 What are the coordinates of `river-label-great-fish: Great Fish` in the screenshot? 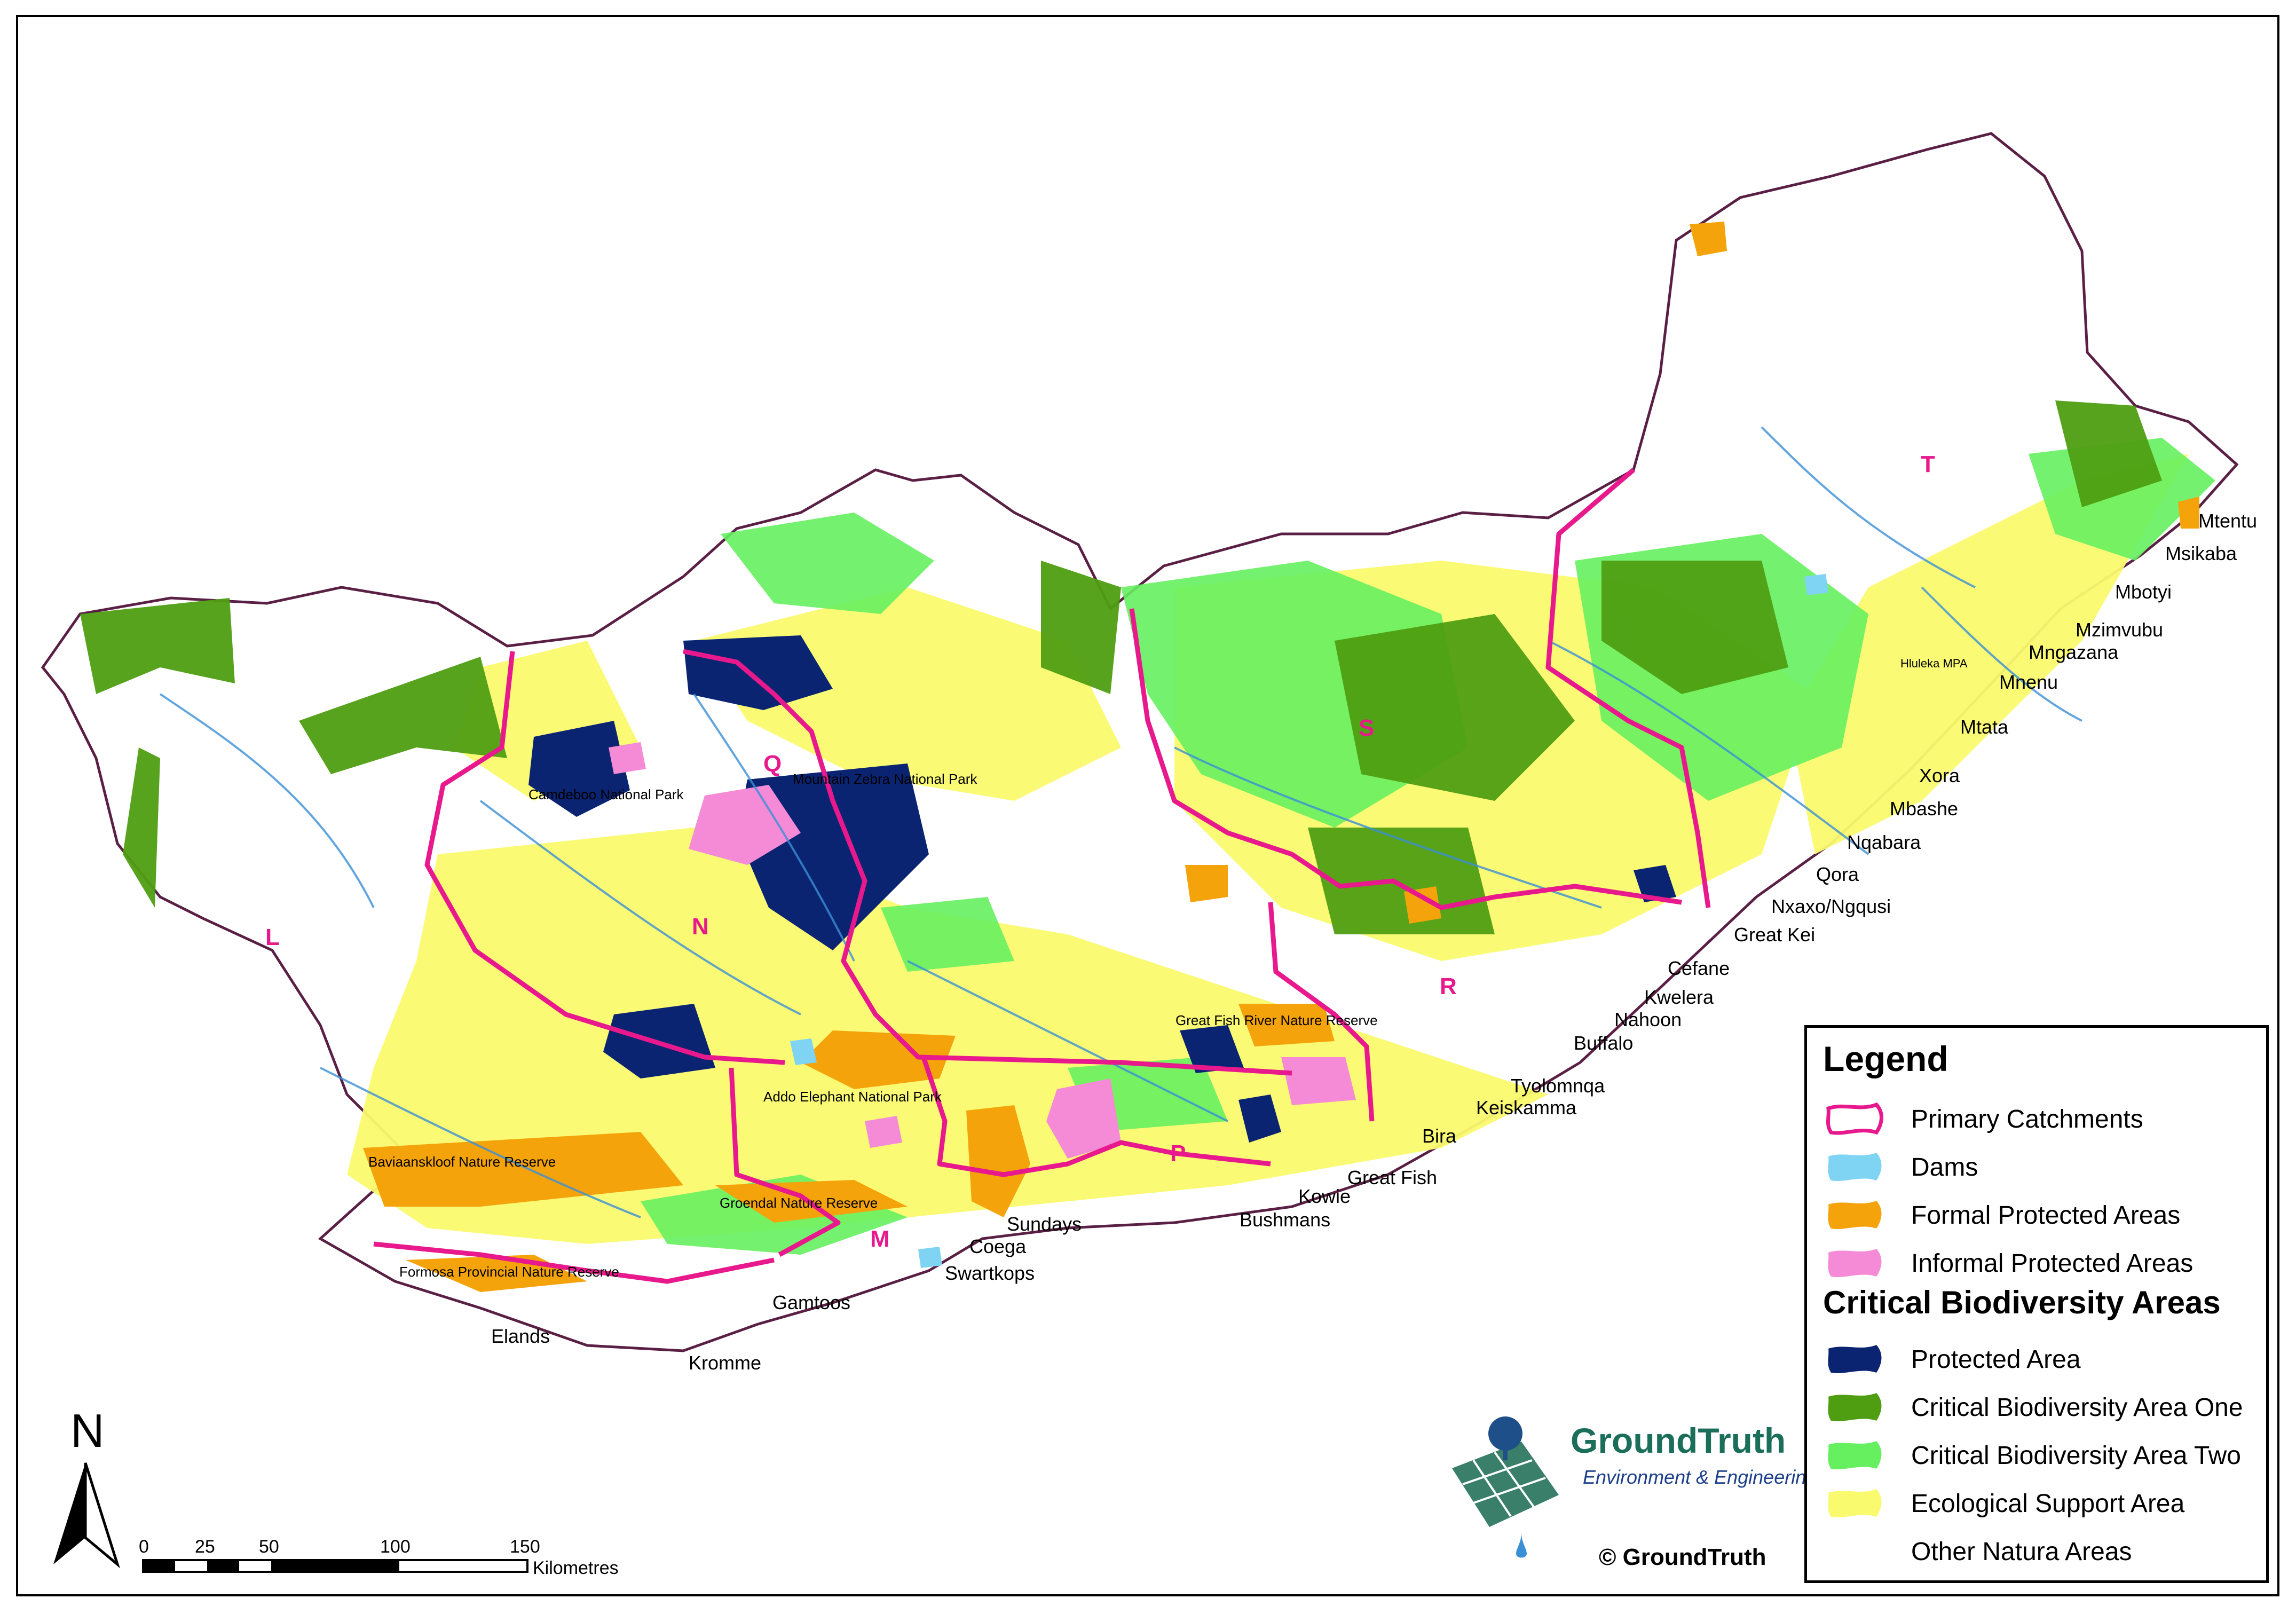 It's located at (1392, 1177).